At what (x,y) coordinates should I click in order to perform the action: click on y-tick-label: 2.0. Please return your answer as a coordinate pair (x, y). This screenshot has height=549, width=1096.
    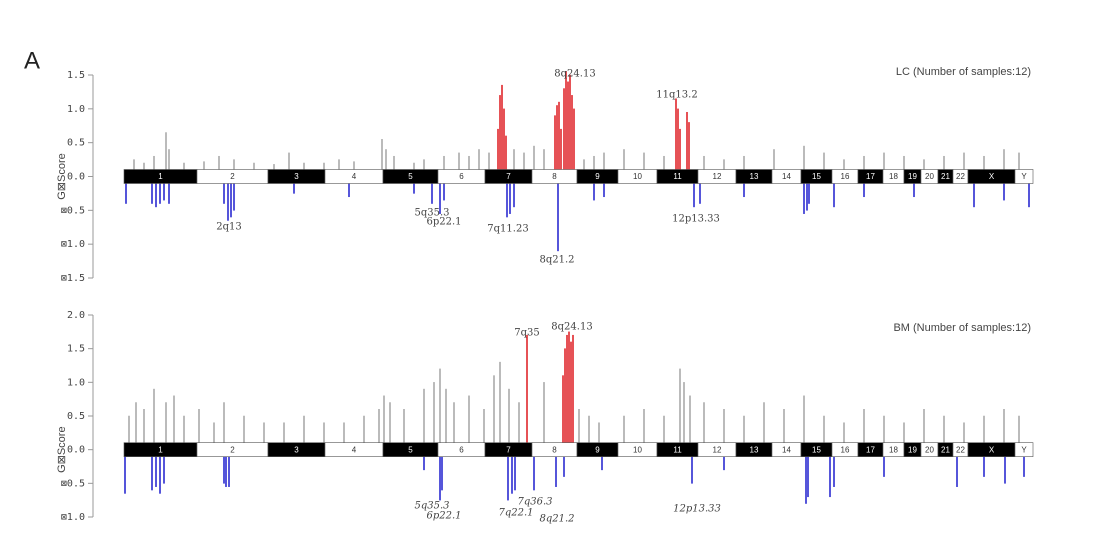
    Looking at the image, I should click on (76, 315).